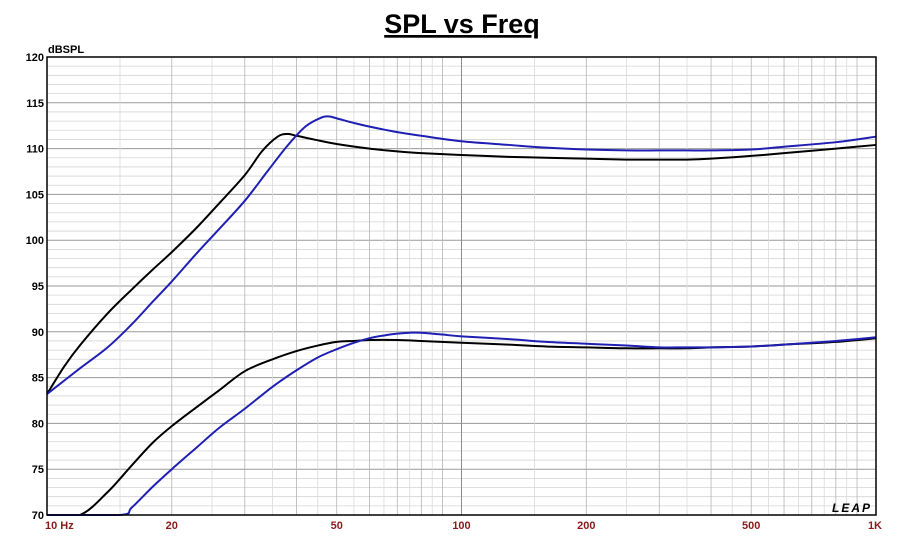 The height and width of the screenshot is (542, 911). I want to click on y-tick-label: 110, so click(35, 150).